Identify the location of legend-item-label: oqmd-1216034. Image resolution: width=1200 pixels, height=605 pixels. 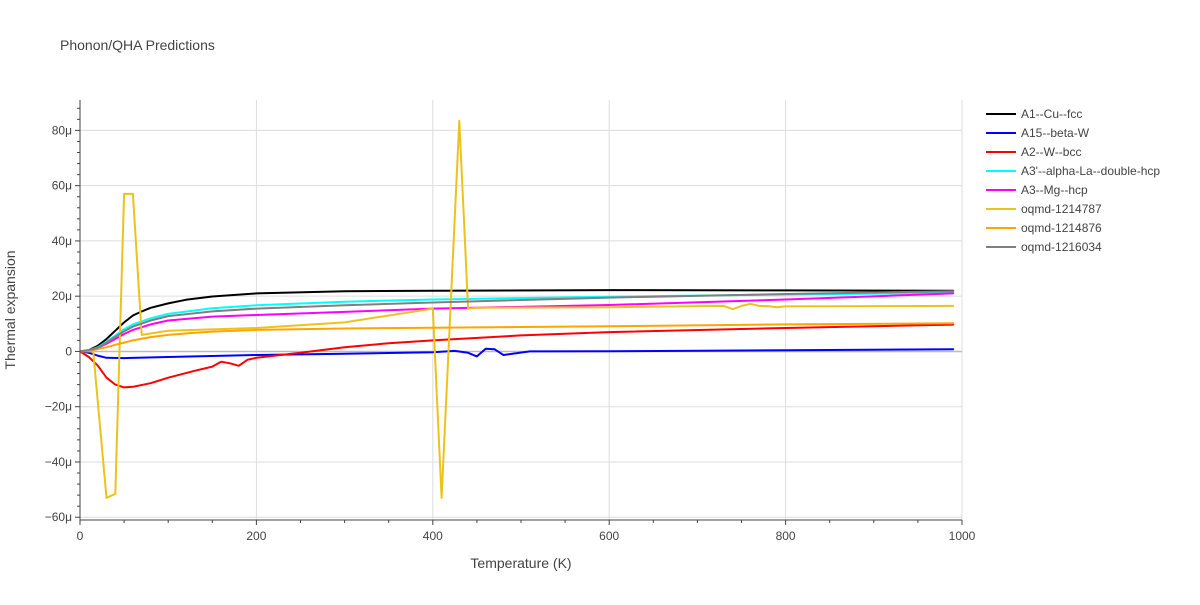
(1061, 247).